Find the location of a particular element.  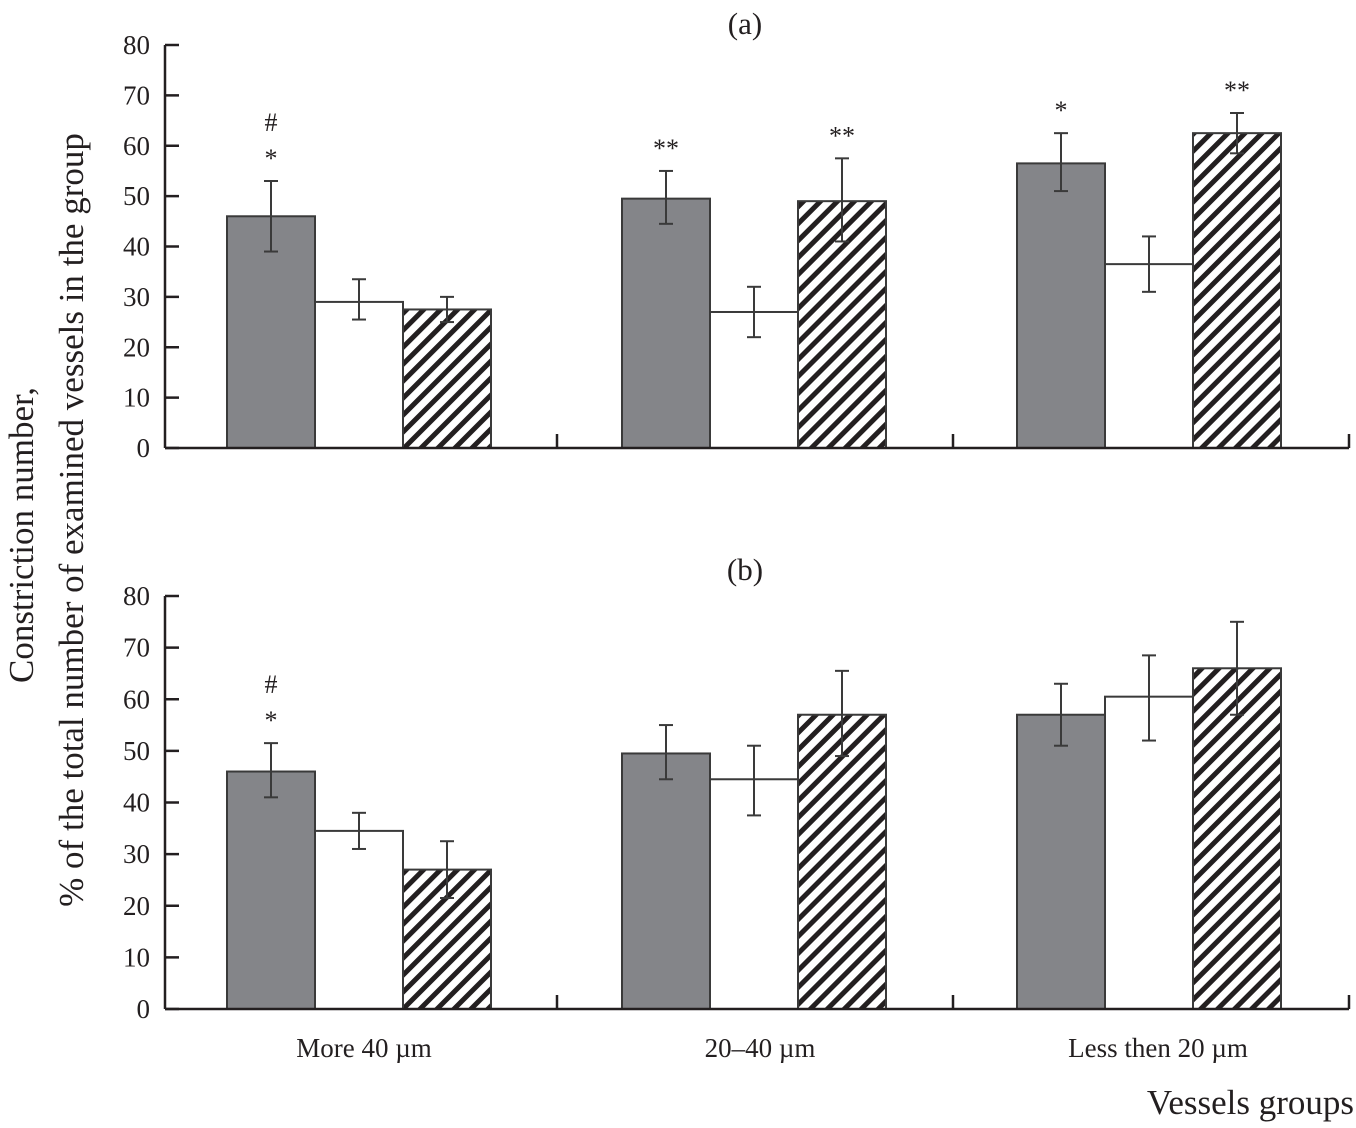

panel-a-title: (a) is located at coordinates (745, 23).